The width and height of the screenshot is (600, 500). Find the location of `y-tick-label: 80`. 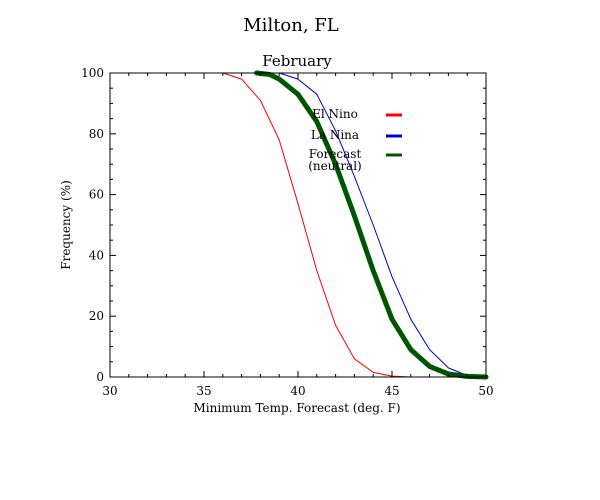

y-tick-label: 80 is located at coordinates (96, 134).